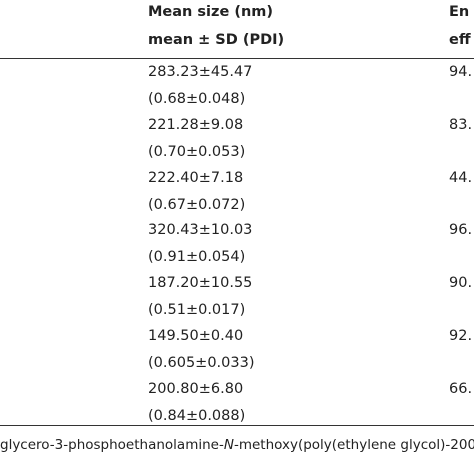 The image size is (474, 474). I want to click on pdi-cell: (0.51±0.017), so click(197, 310).